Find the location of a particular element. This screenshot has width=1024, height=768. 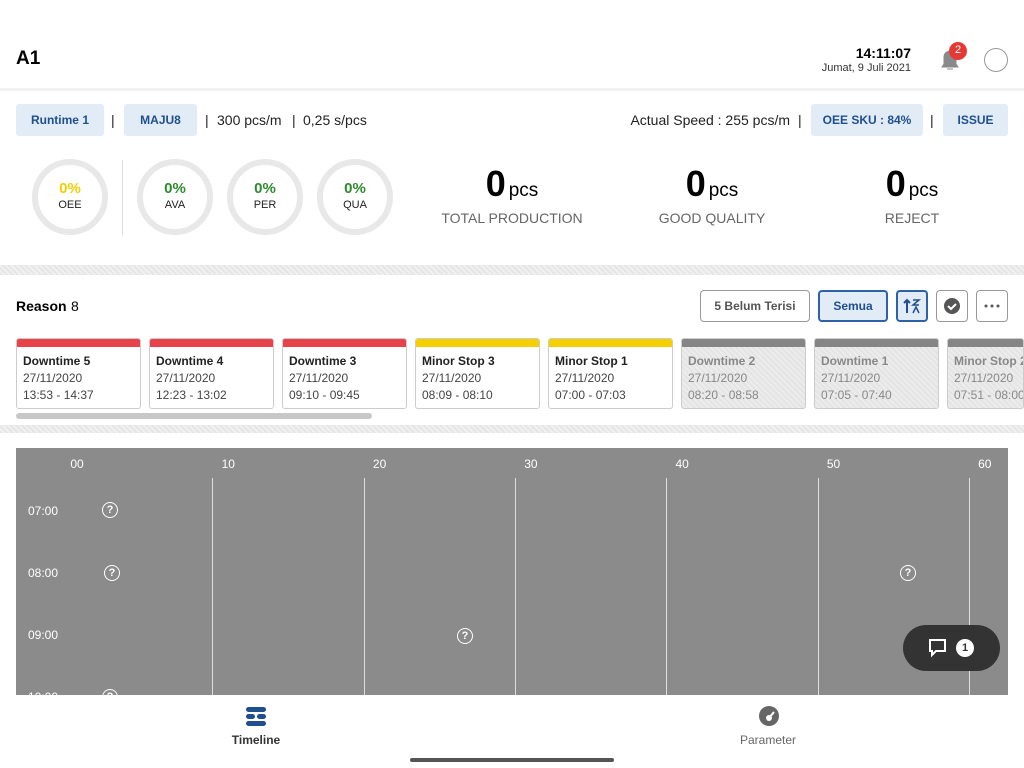

sku-chip: MAJU8 is located at coordinates (160, 120).